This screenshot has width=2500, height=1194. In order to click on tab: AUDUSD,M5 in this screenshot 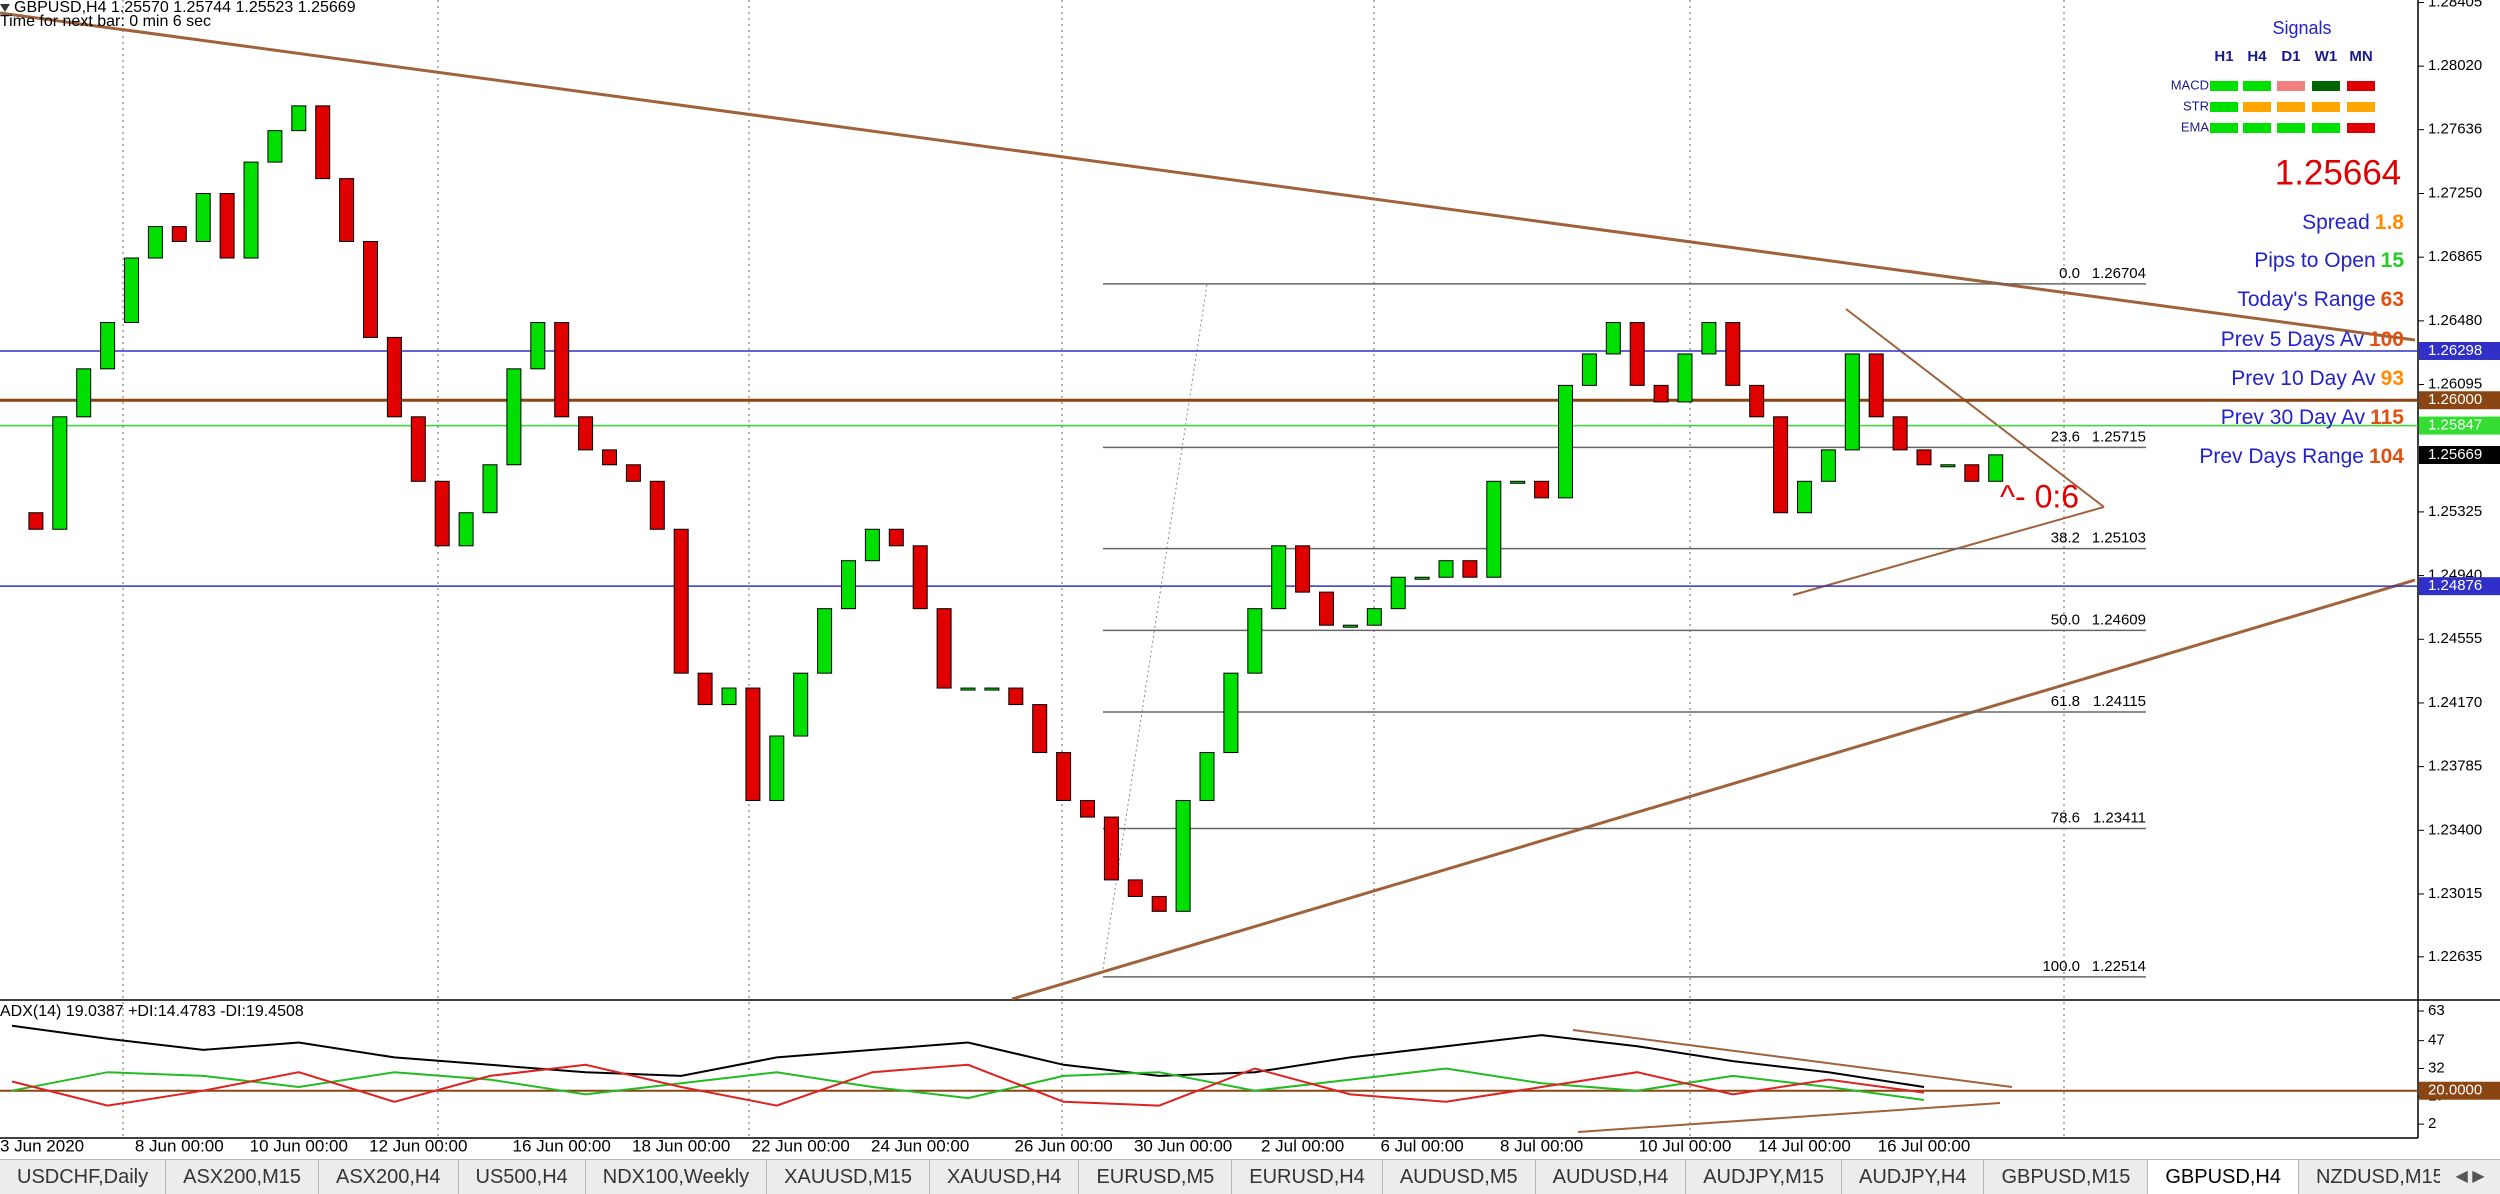, I will do `click(1459, 1177)`.